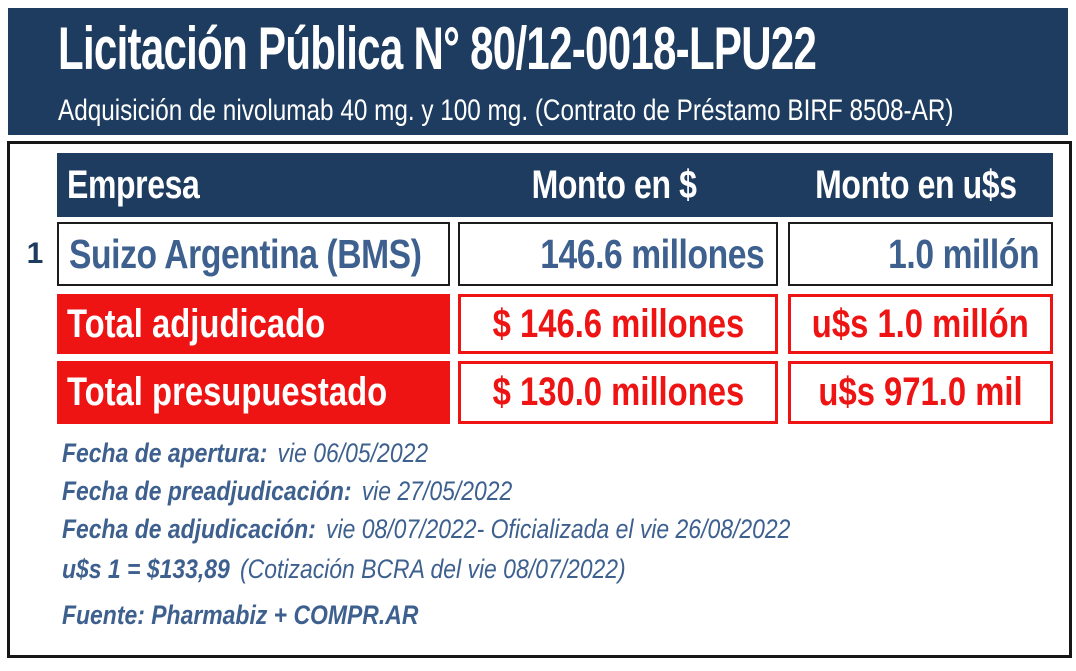  I want to click on table-header-row: Empresa Monto en $ Monto en u$s, so click(555, 185).